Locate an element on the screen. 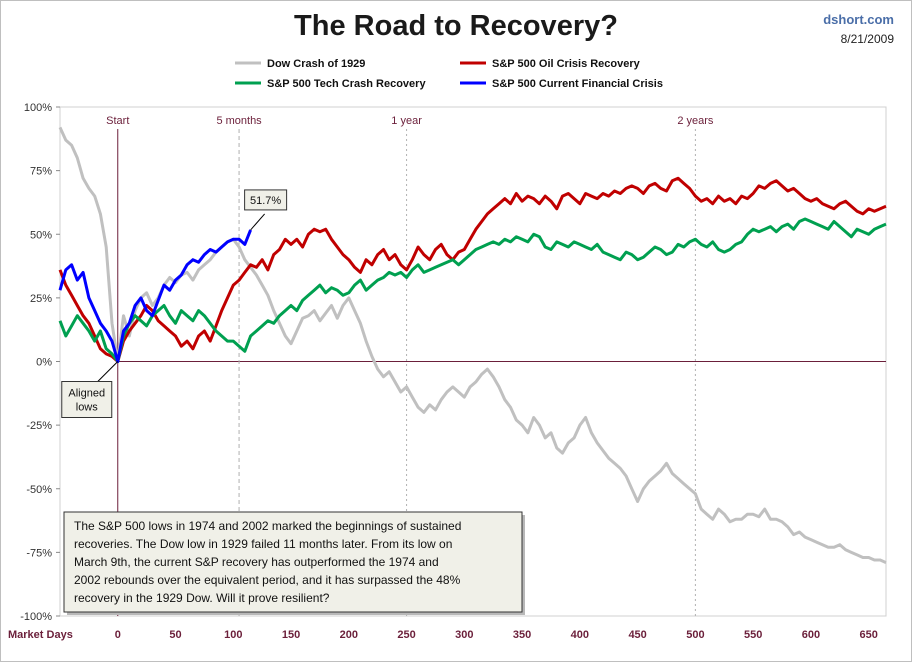 This screenshot has height=662, width=912. note-box is located at coordinates (293, 562).